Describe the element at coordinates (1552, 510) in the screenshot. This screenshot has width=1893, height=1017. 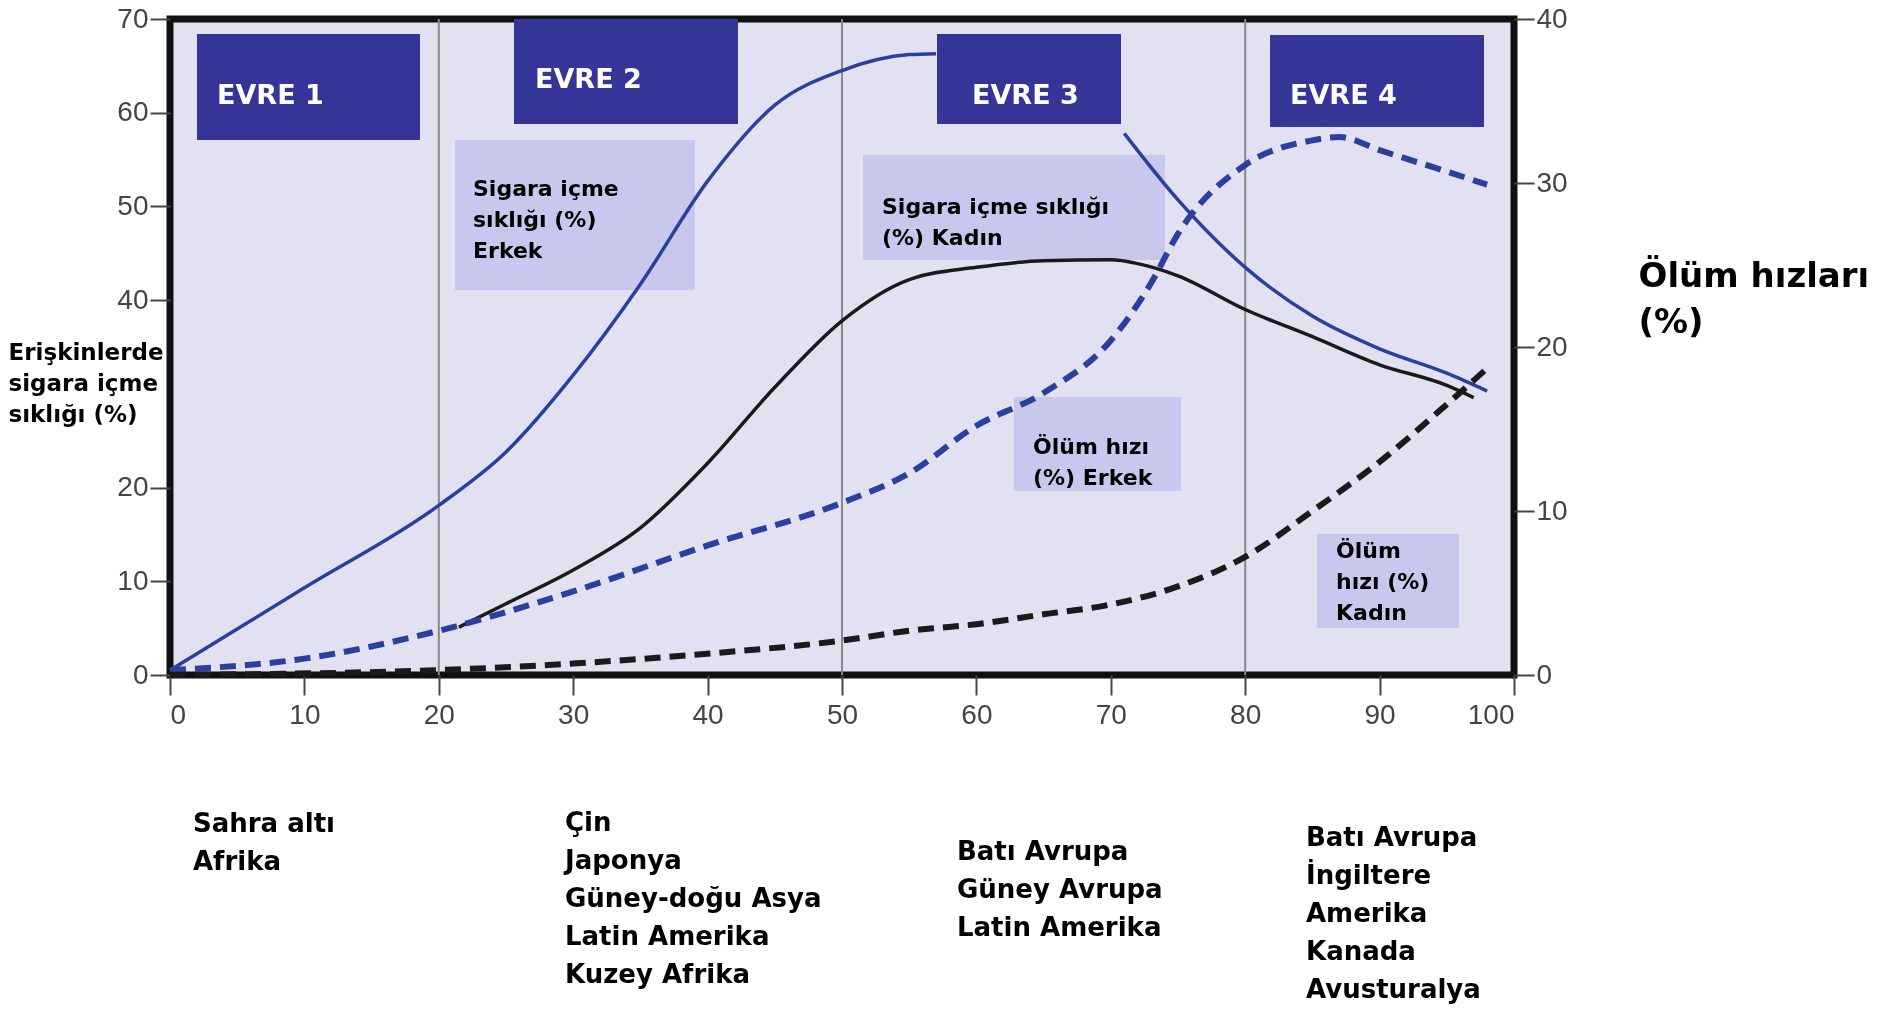
I see `y2-tick-label: 10` at that location.